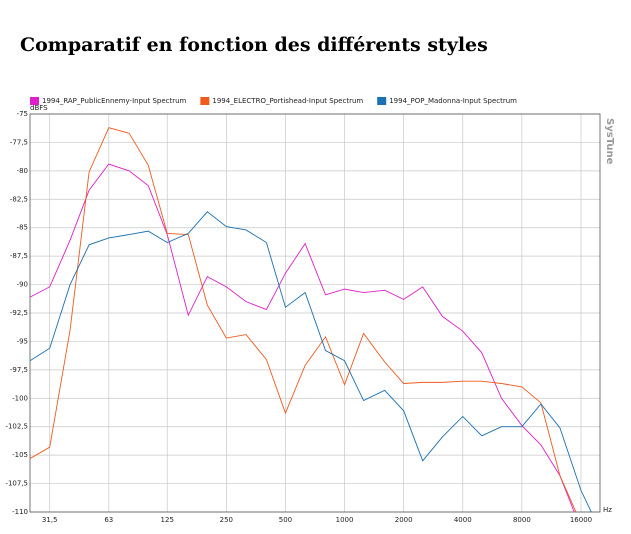 This screenshot has height=534, width=631. I want to click on x-tick-label: 250, so click(226, 520).